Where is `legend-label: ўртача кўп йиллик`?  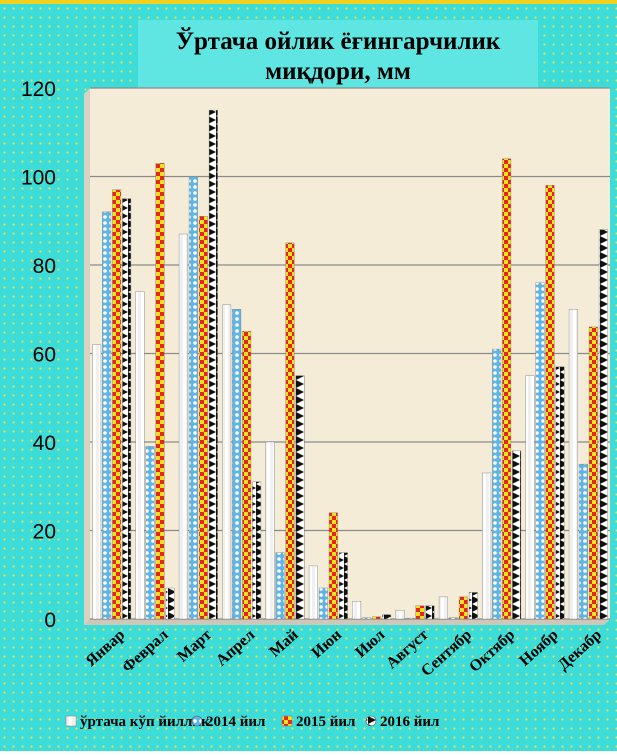 legend-label: ўртача кўп йиллик is located at coordinates (145, 722).